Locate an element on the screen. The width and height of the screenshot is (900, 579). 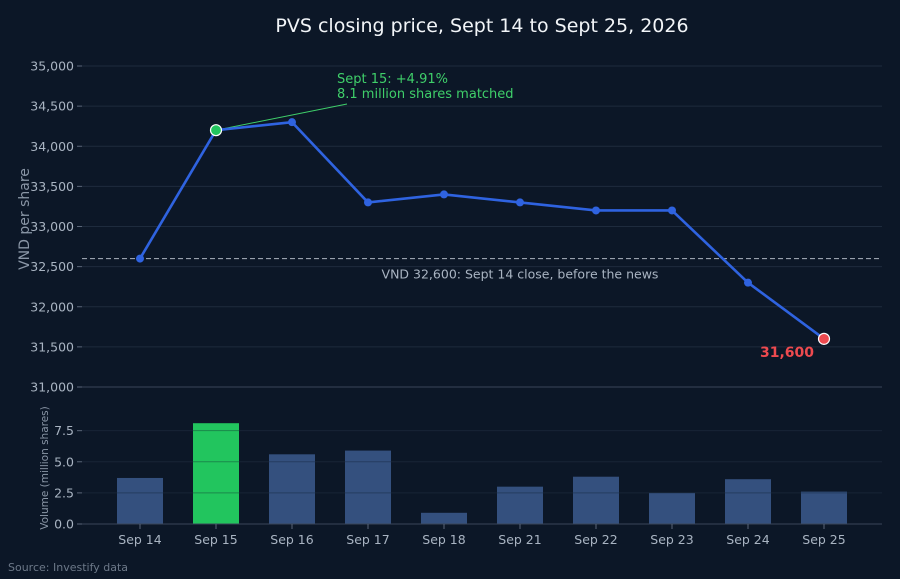
x-tick-label: Sep 24 is located at coordinates (747, 539).